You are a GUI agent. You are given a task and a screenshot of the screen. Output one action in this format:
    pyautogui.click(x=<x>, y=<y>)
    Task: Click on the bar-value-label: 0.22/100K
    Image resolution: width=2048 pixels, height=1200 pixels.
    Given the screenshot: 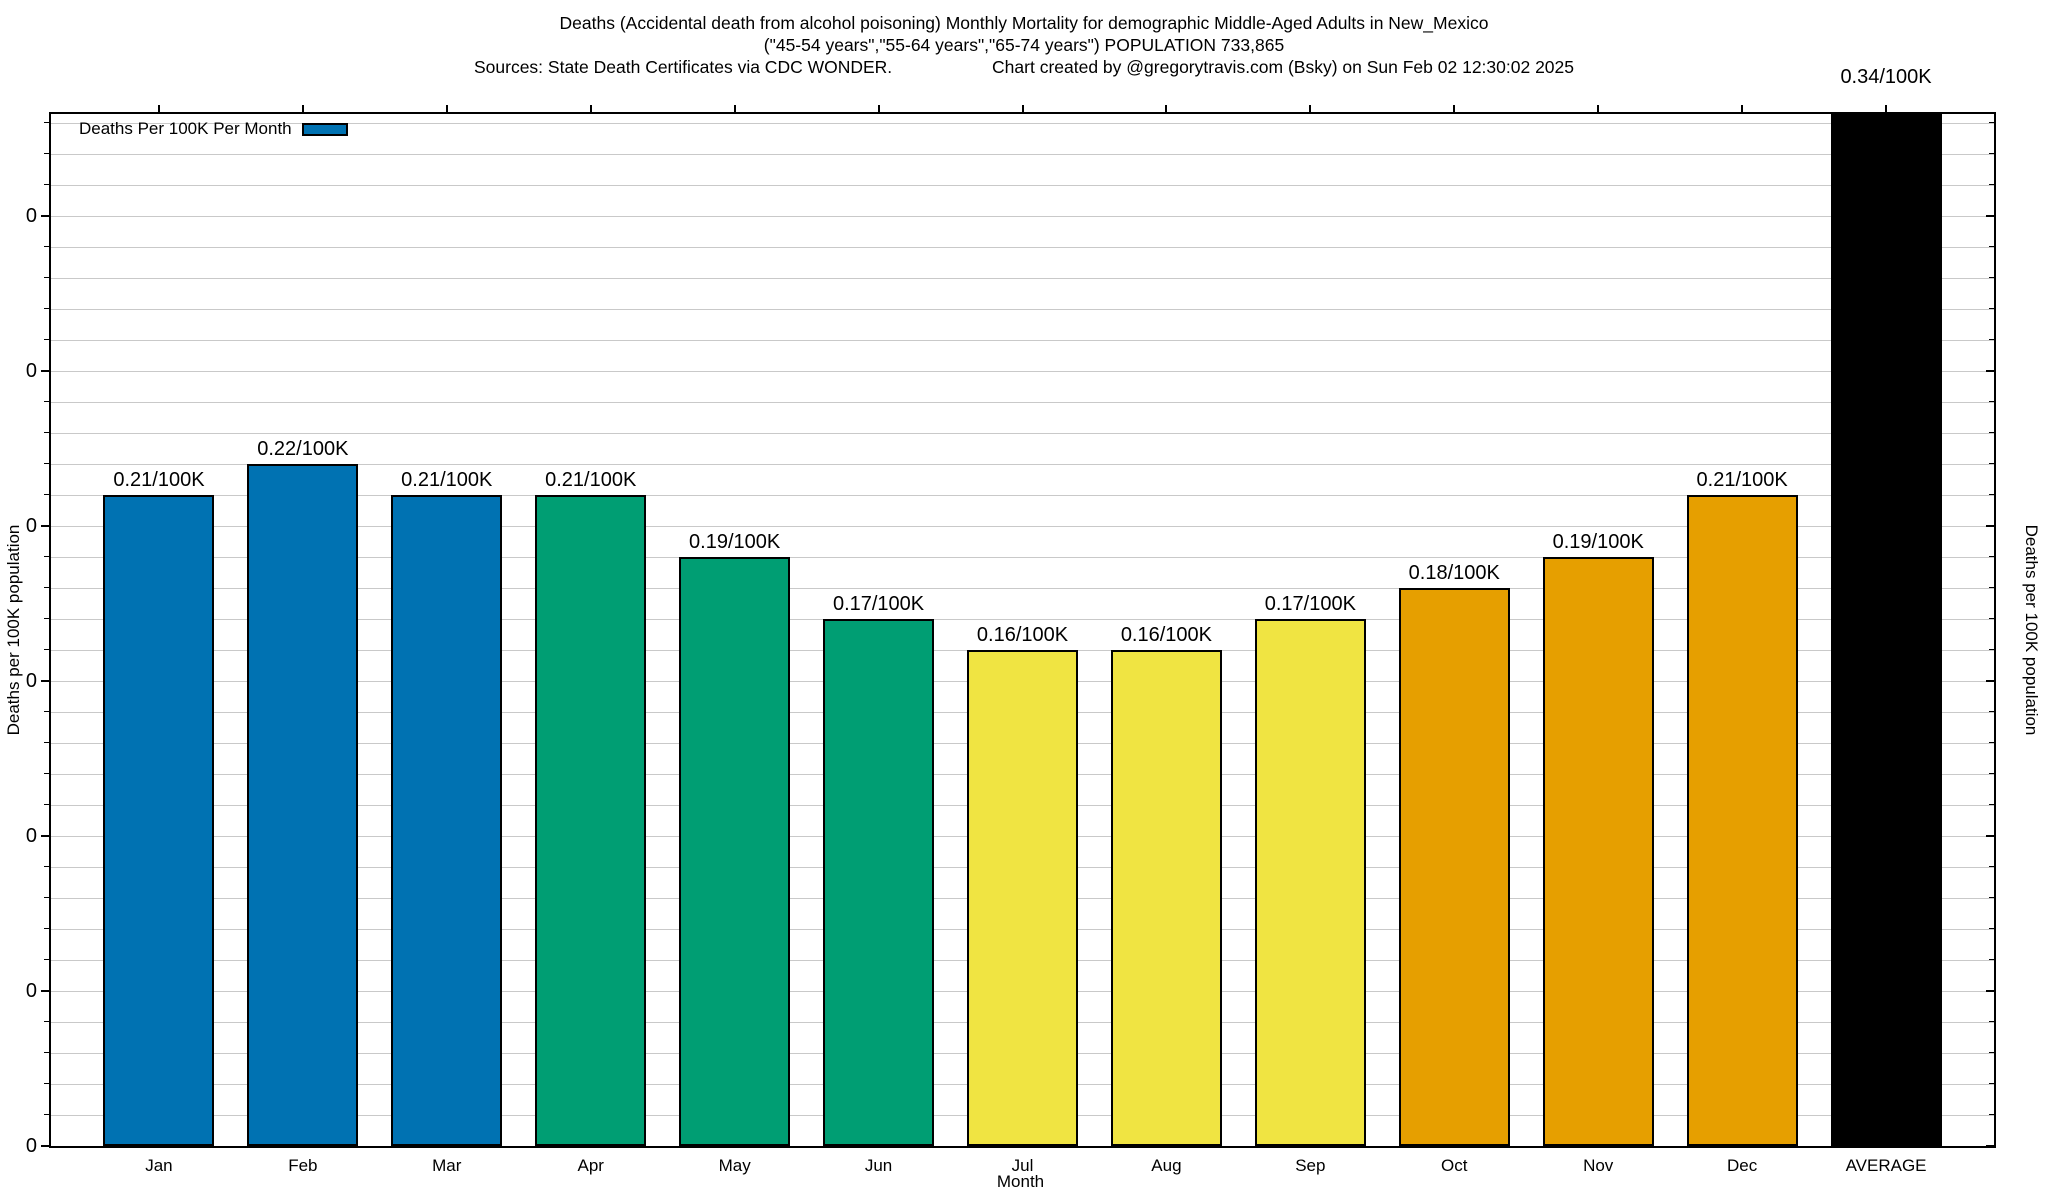 What is the action you would take?
    pyautogui.click(x=303, y=449)
    